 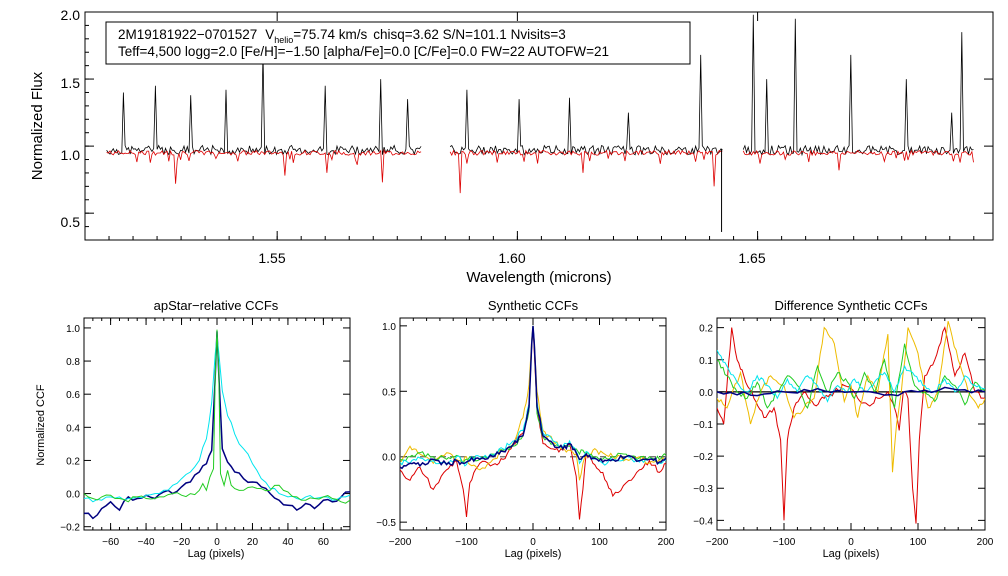 I want to click on spectrum-y-tick-label: 2.0, so click(x=71, y=15).